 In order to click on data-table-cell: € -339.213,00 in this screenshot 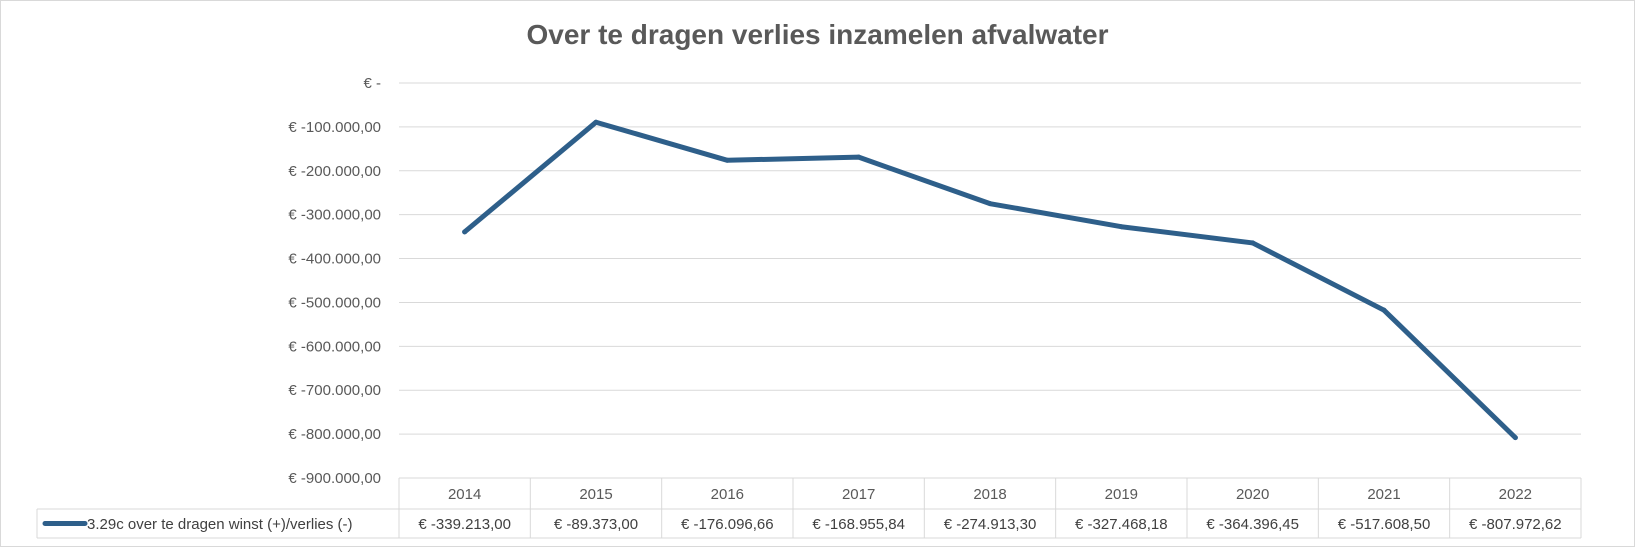, I will do `click(464, 524)`.